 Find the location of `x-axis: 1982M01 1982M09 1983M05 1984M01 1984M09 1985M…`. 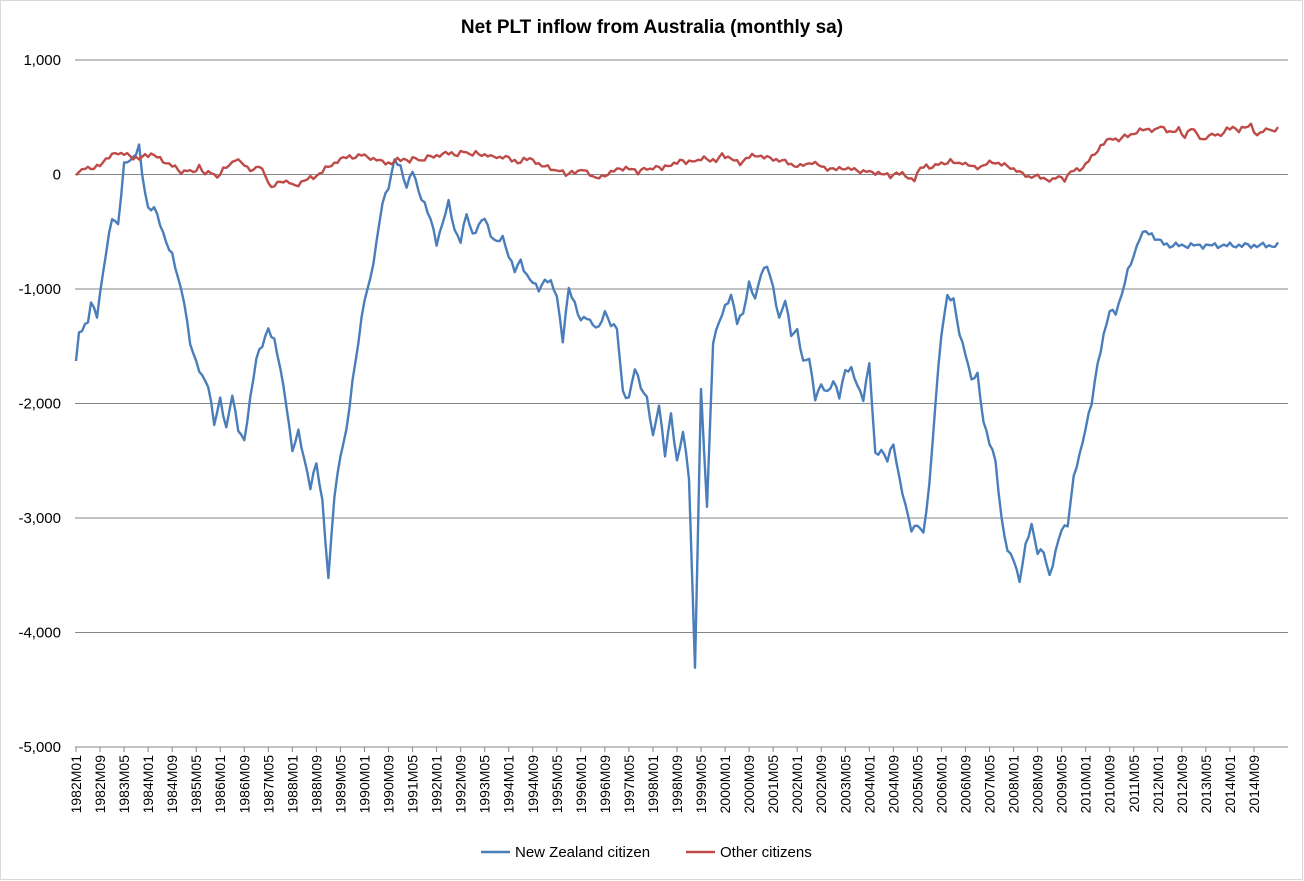

x-axis: 1982M01 1982M09 1983M05 1984M01 1984M09 1985M… is located at coordinates (678, 780).